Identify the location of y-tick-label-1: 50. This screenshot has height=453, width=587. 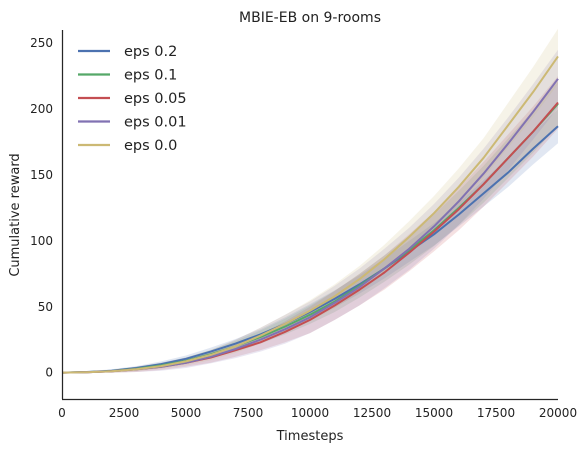
(45, 307).